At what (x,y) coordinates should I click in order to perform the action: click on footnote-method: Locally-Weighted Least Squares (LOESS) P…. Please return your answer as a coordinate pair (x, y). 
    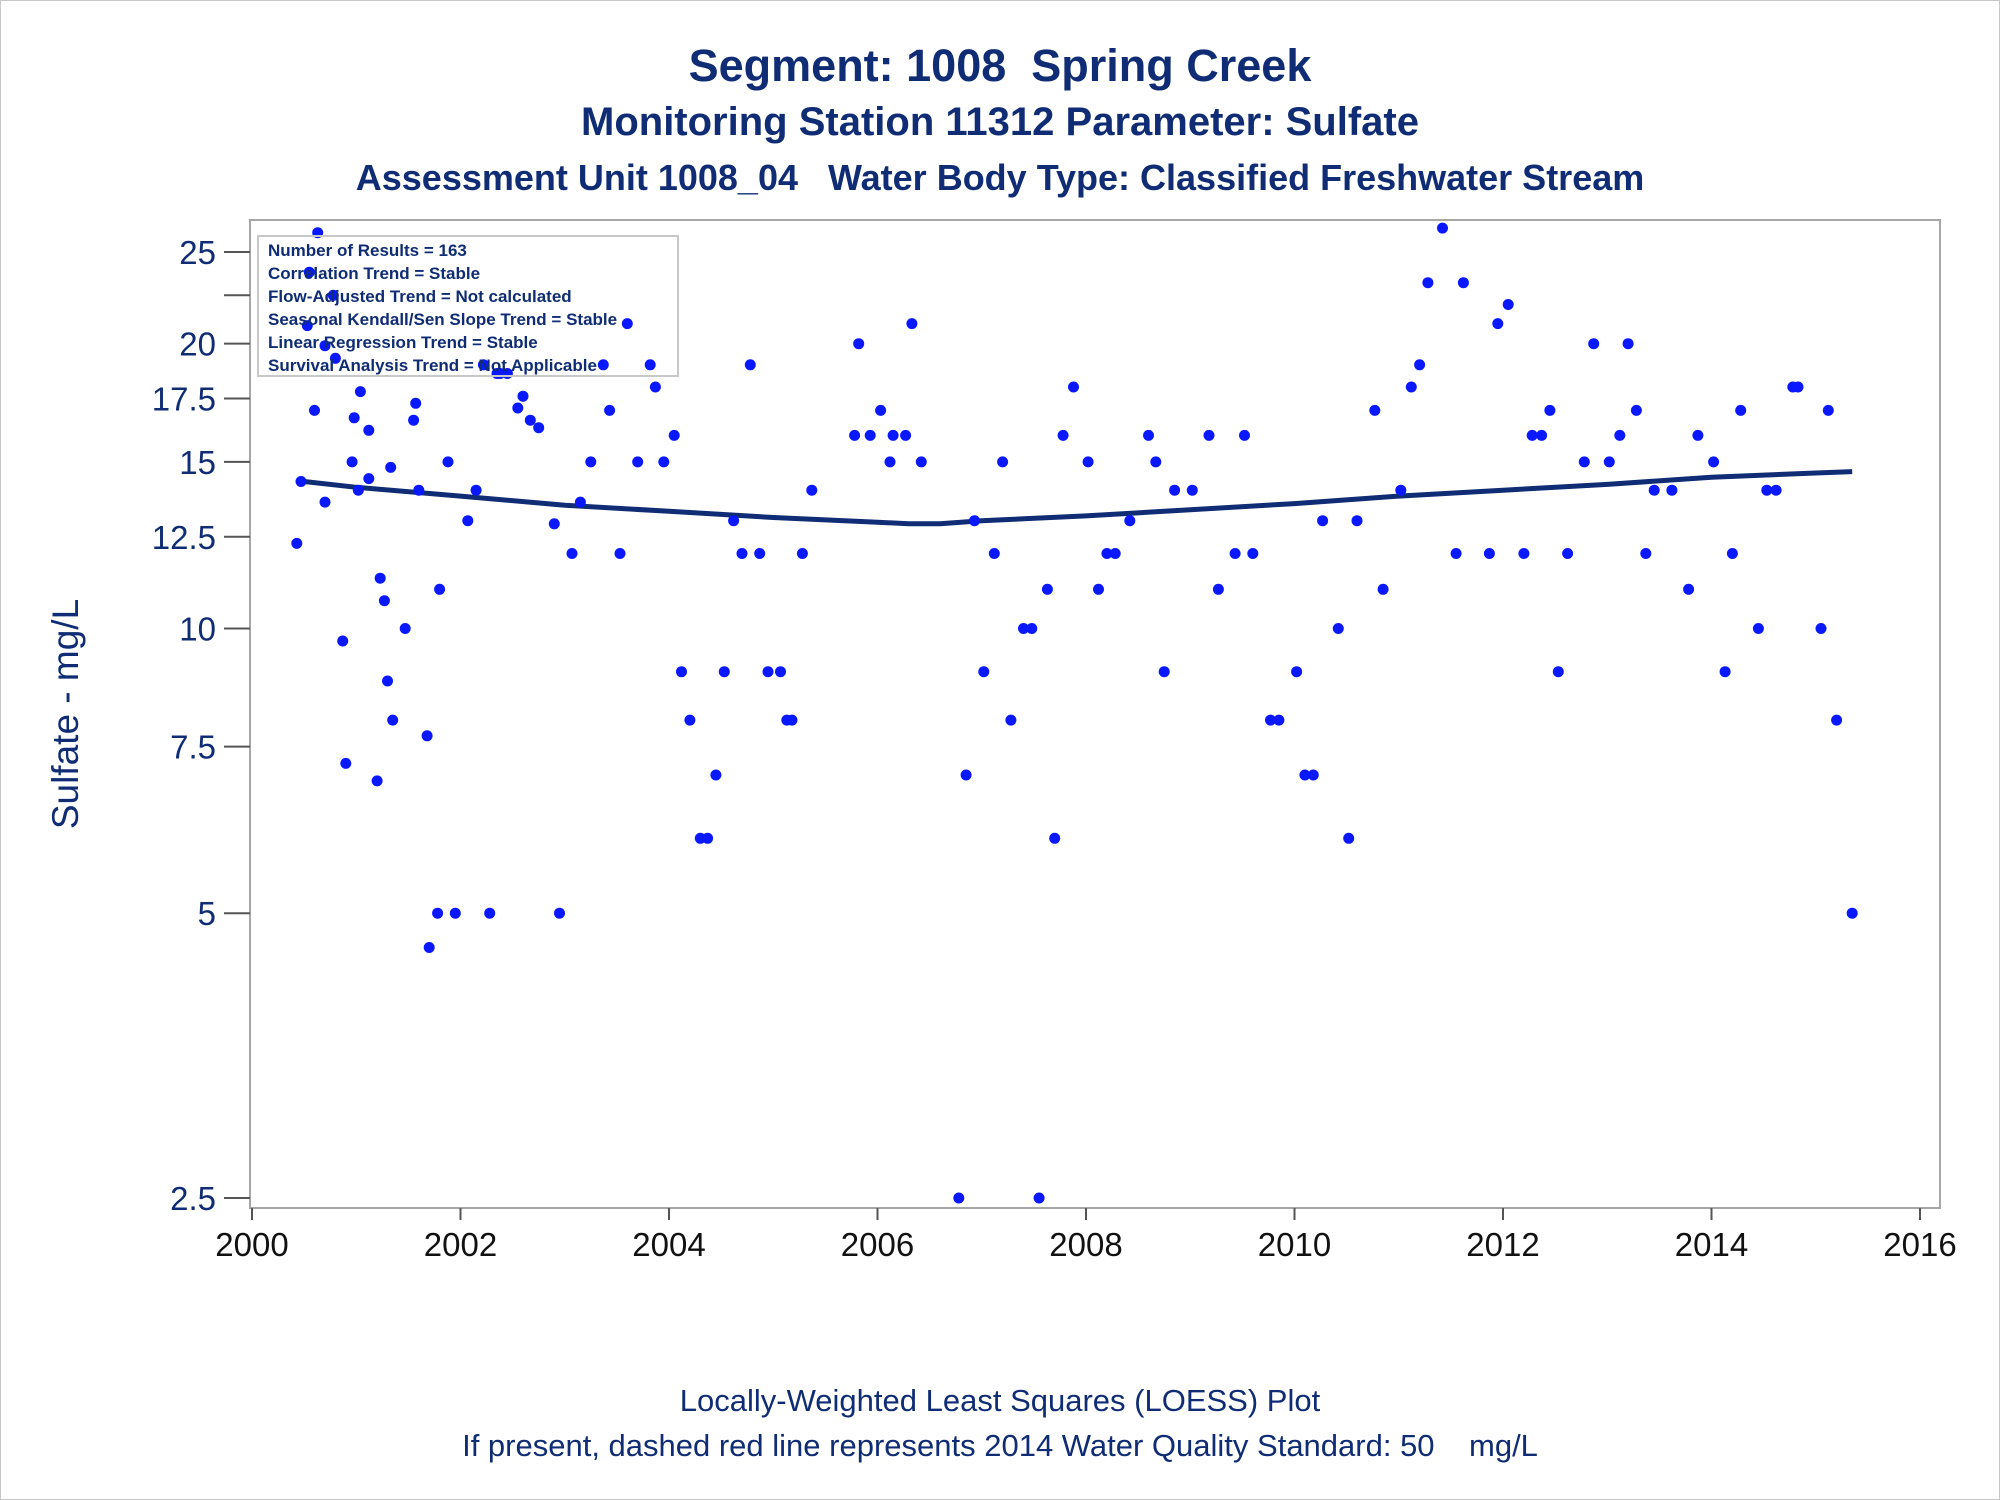
    Looking at the image, I should click on (1000, 1400).